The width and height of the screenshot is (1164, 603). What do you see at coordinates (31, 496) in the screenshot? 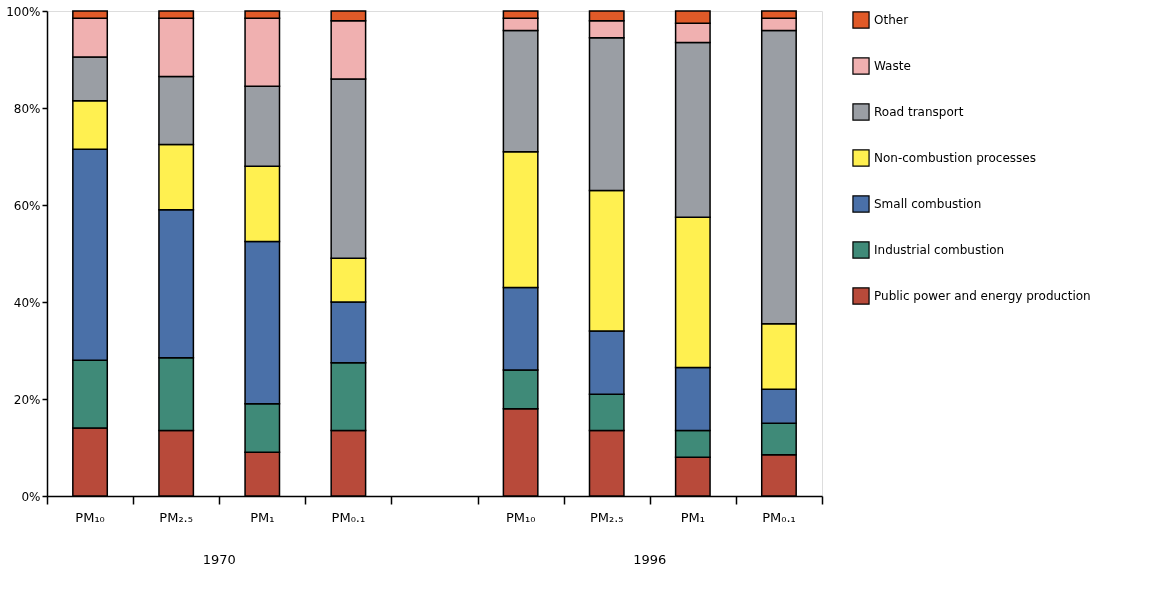
I see `y-tick-label: 0%` at bounding box center [31, 496].